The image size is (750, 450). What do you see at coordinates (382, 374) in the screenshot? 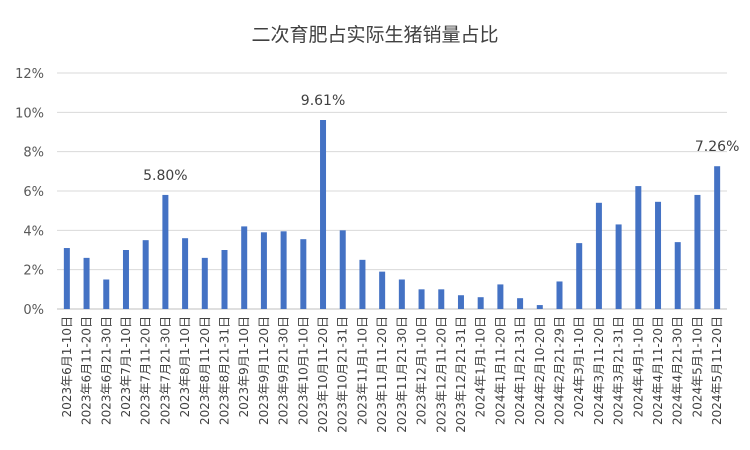
I see `x-tick-label: 2023年11月11-20日` at bounding box center [382, 374].